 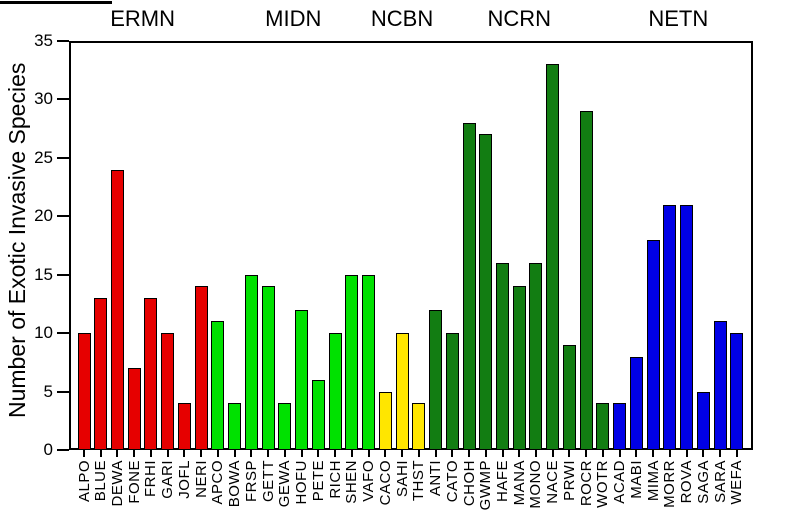 What do you see at coordinates (201, 368) in the screenshot?
I see `bar-NERI` at bounding box center [201, 368].